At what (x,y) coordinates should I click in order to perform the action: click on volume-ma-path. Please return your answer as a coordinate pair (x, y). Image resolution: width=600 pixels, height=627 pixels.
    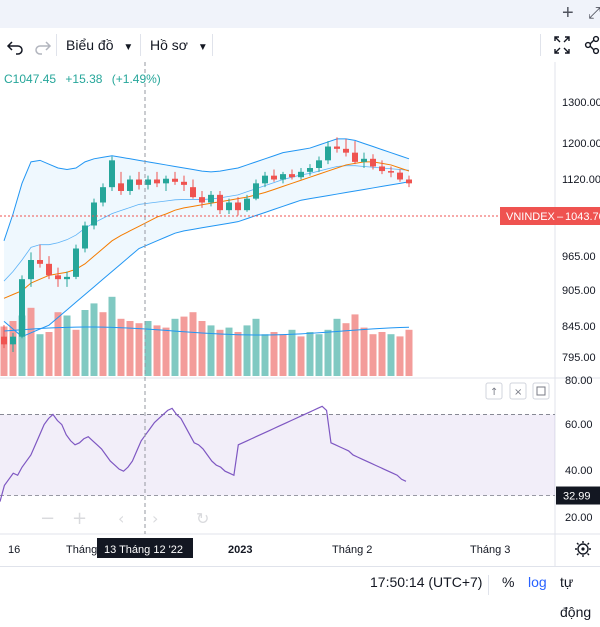
    Looking at the image, I should click on (206, 331).